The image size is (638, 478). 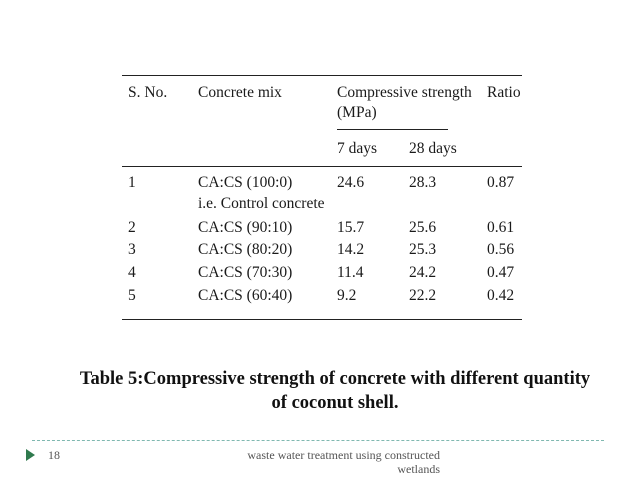 What do you see at coordinates (245, 272) in the screenshot?
I see `row4-mix: CA:CS (70:30)` at bounding box center [245, 272].